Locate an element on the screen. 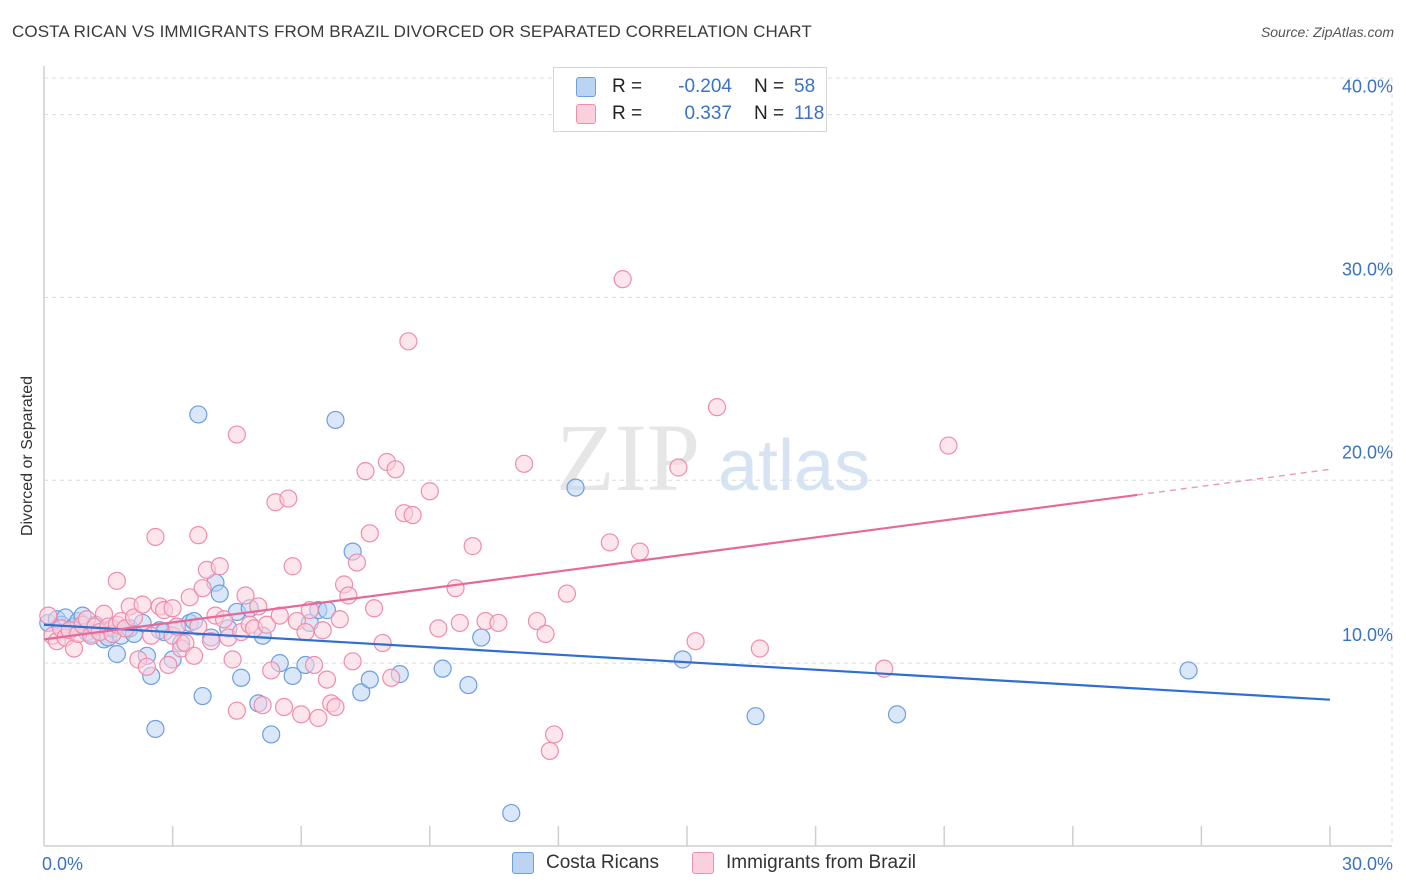 This screenshot has width=1406, height=892. source-label: Source: ZipAtlas.com is located at coordinates (1327, 32).